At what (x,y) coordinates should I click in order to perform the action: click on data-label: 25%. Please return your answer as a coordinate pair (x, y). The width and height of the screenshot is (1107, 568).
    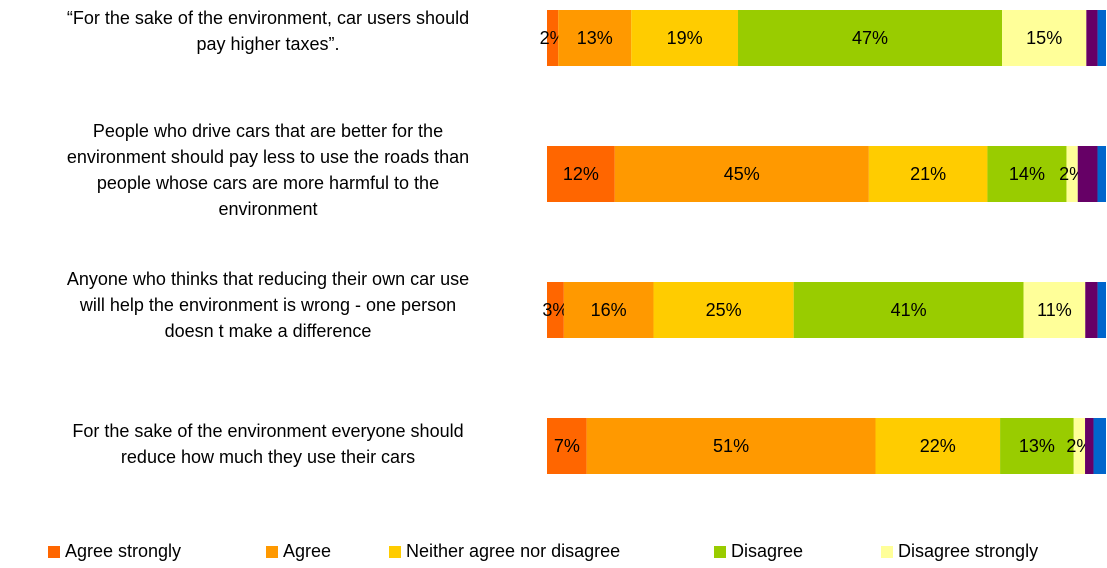
    Looking at the image, I should click on (724, 310).